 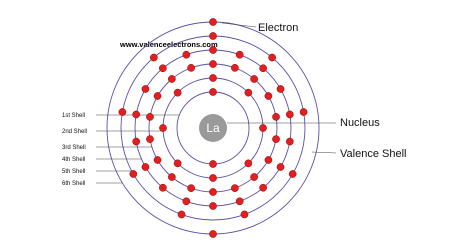 I want to click on nucleus, so click(x=213, y=128).